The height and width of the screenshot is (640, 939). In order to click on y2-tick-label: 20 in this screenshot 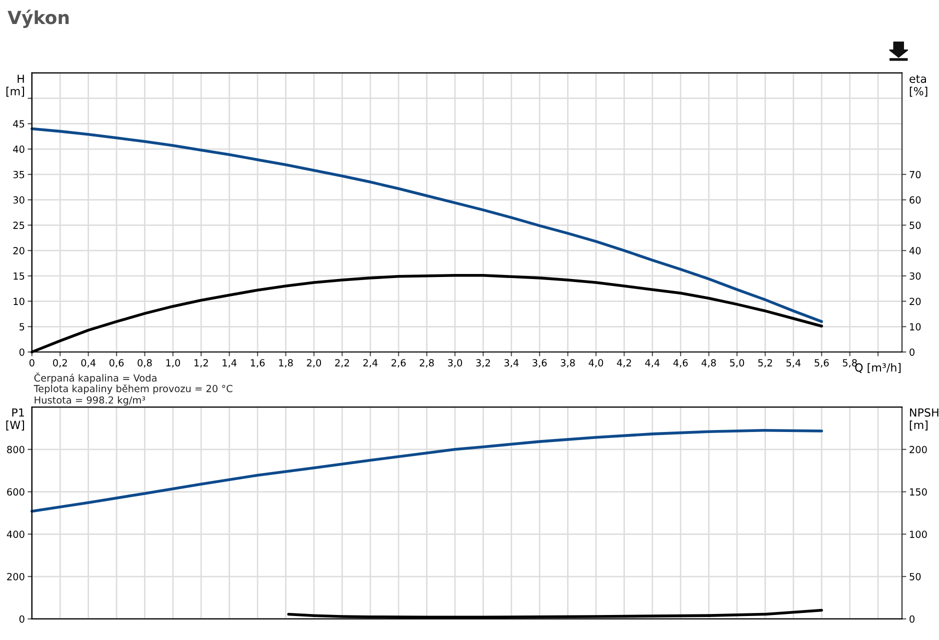, I will do `click(915, 302)`.